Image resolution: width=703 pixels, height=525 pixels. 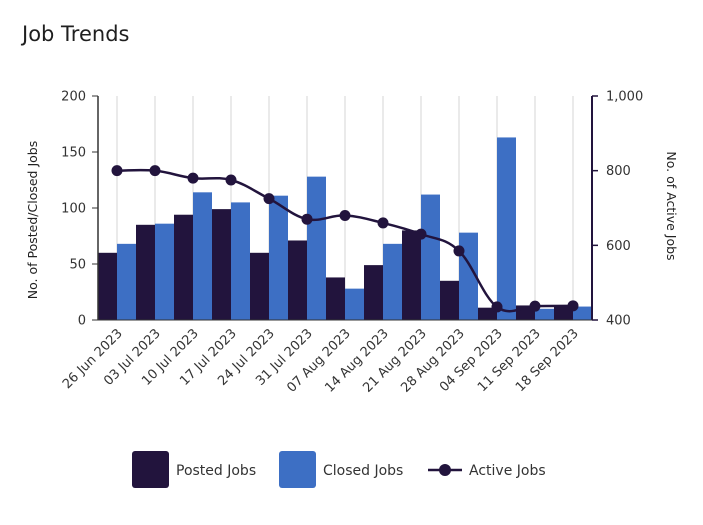 I want to click on right-tick-label: 1,000, so click(x=624, y=97).